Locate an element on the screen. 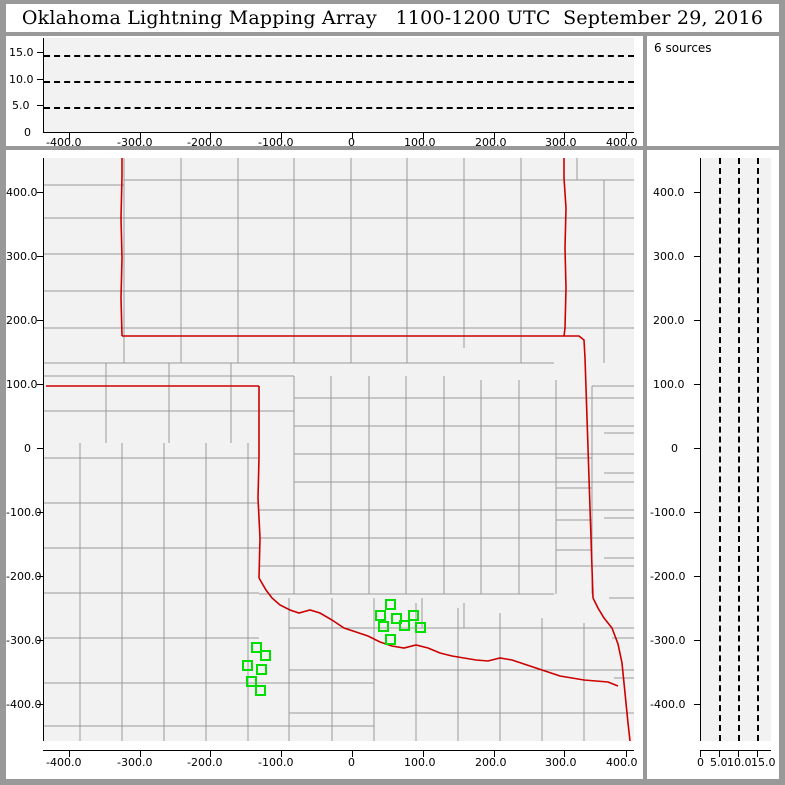 This screenshot has width=785, height=785. map-xlabel--300: -300.0 is located at coordinates (135, 762).